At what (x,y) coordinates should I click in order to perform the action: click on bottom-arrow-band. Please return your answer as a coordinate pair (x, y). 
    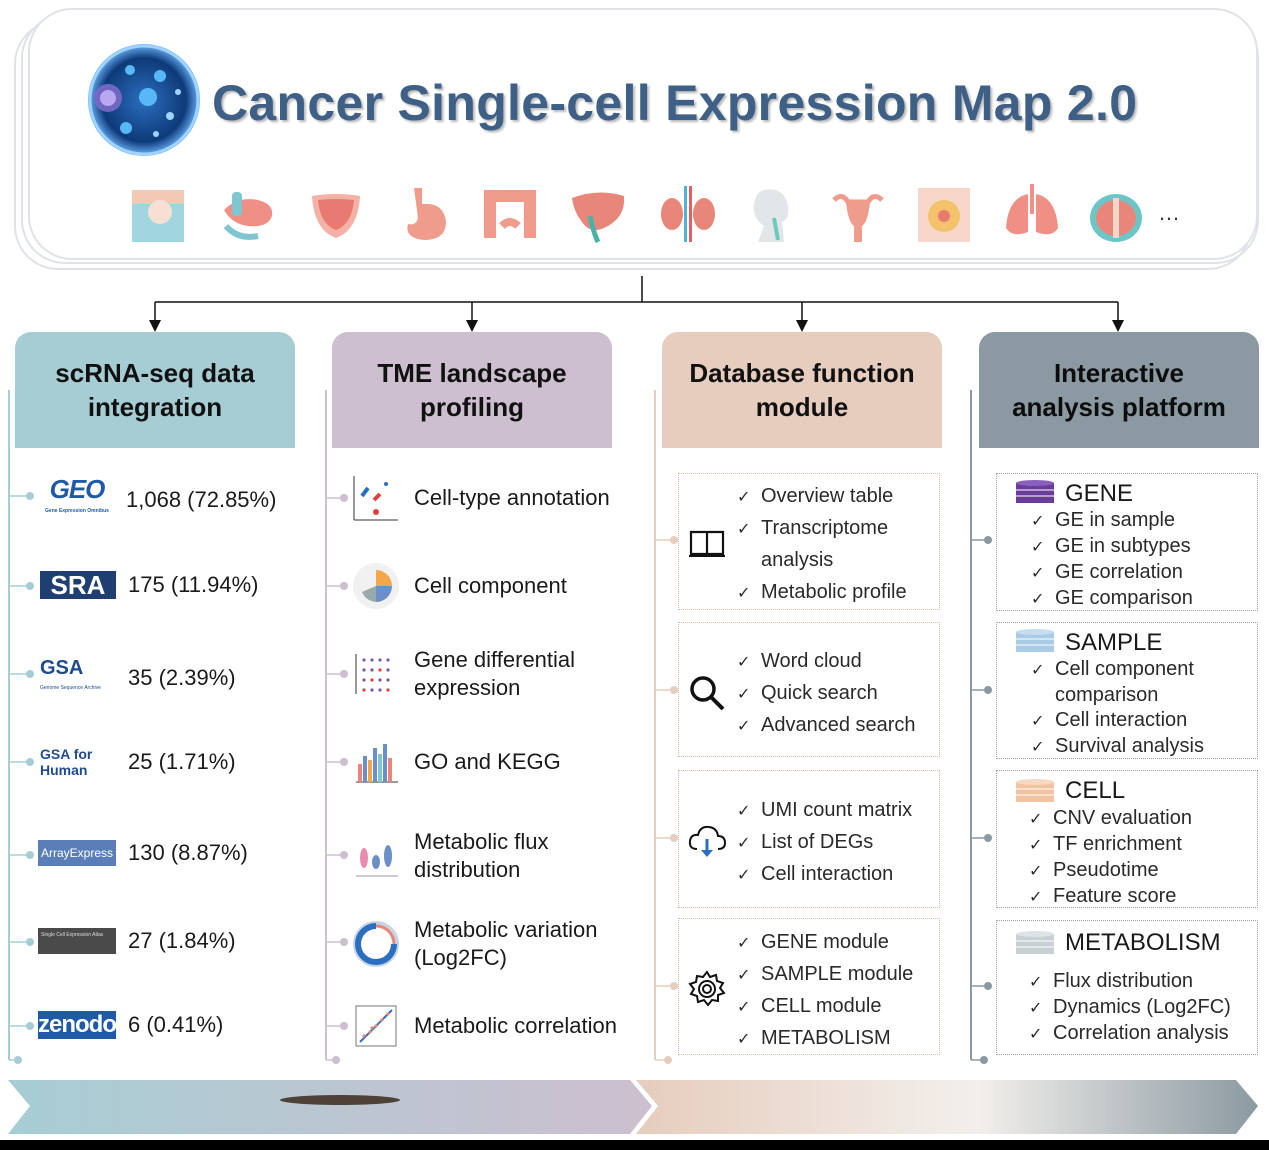
    Looking at the image, I should click on (633, 1107).